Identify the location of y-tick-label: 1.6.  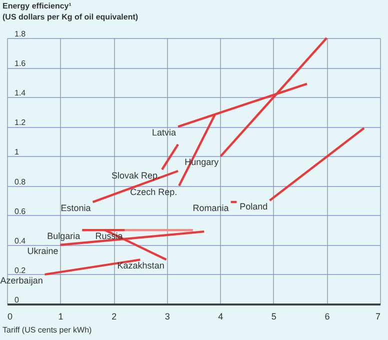
(20, 63).